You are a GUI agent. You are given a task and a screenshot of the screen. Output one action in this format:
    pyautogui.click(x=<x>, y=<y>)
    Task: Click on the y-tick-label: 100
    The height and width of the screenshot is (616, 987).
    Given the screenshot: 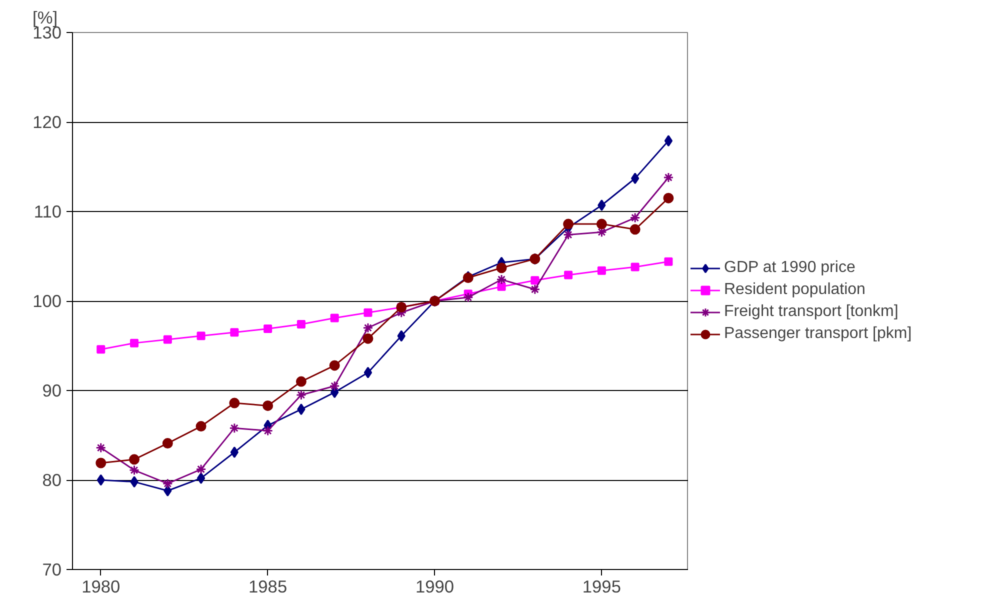 What is the action you would take?
    pyautogui.click(x=47, y=301)
    